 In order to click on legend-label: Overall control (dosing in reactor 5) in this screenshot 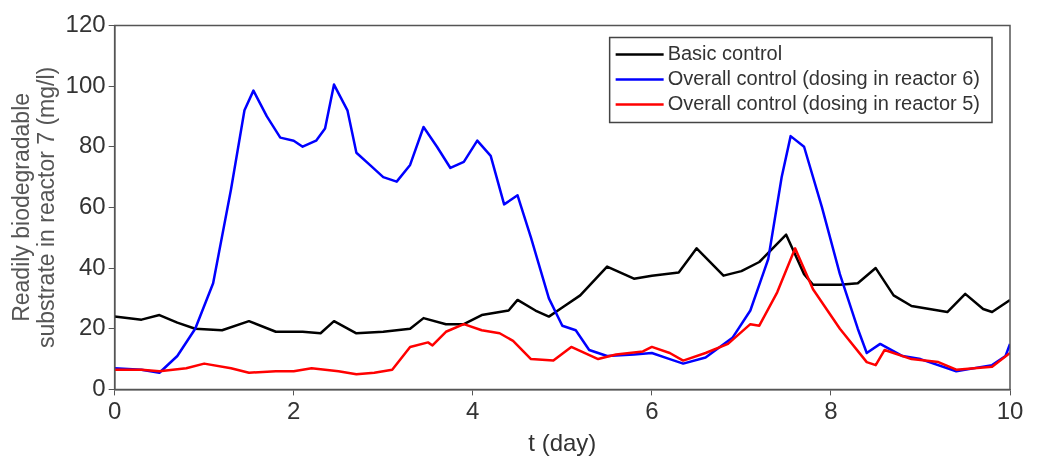, I will do `click(824, 102)`.